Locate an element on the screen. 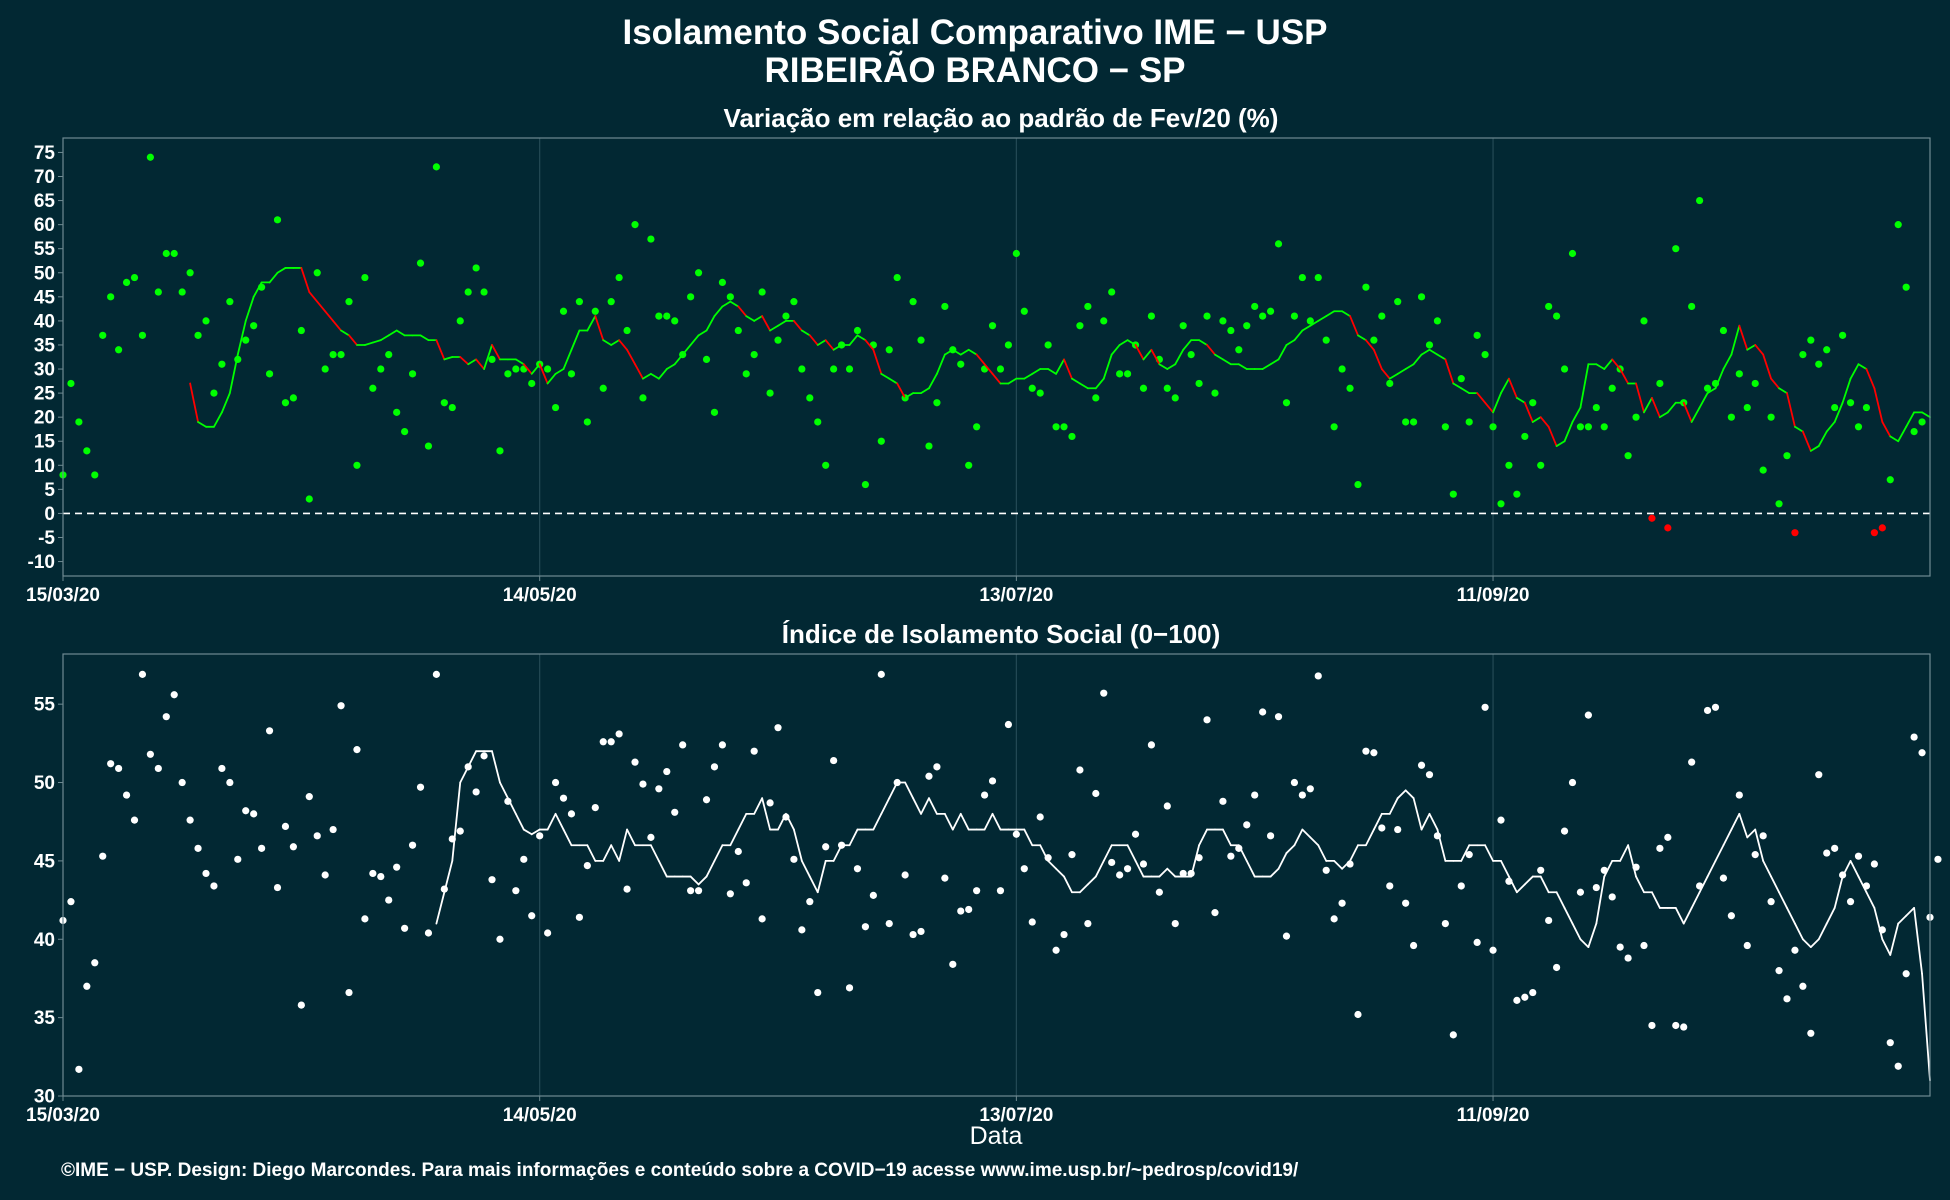 The width and height of the screenshot is (1950, 1200). x-tick-label: 14/05/20 is located at coordinates (540, 595).